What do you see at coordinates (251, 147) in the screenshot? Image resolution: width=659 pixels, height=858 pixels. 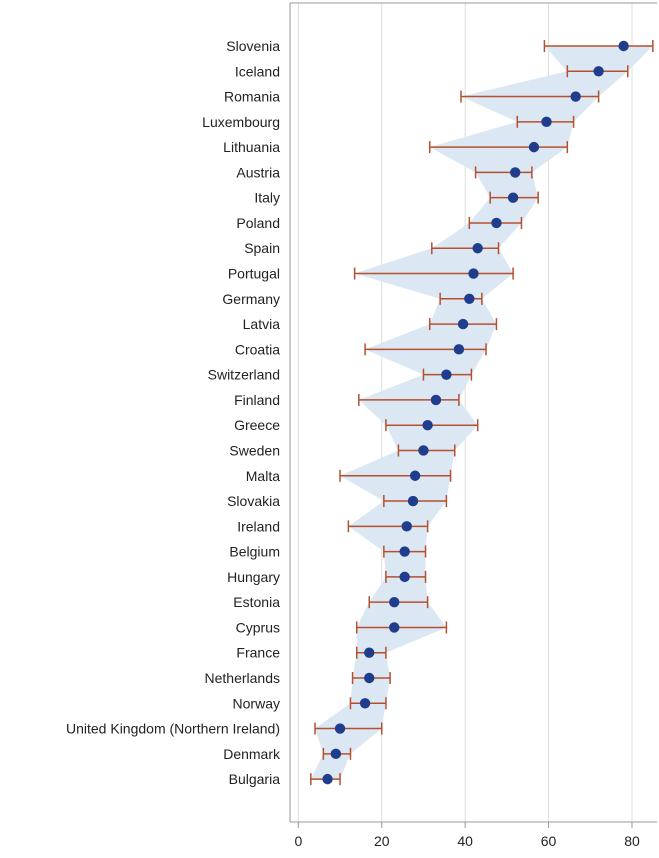 I see `country-label: Lithuania` at bounding box center [251, 147].